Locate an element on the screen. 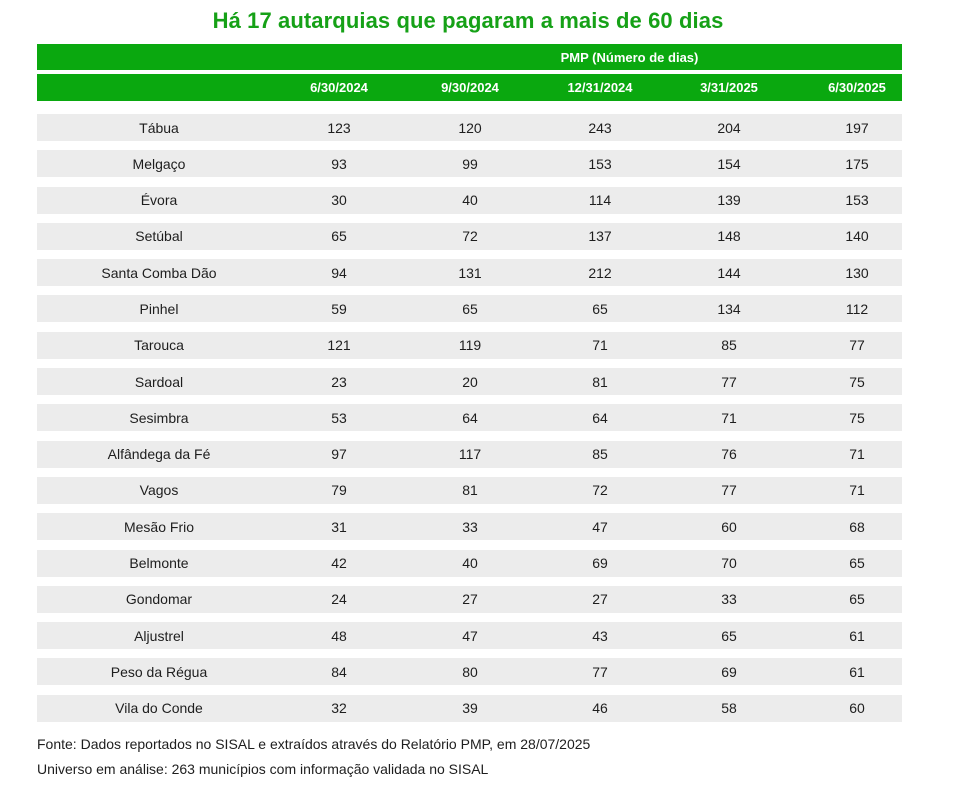  municipality-name: Setúbal is located at coordinates (159, 236).